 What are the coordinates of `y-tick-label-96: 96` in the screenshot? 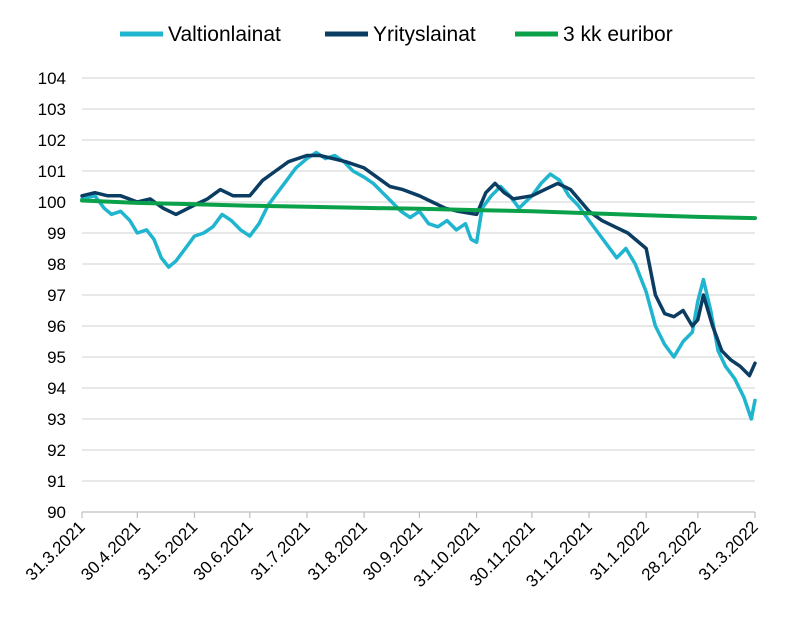 It's located at (56, 326).